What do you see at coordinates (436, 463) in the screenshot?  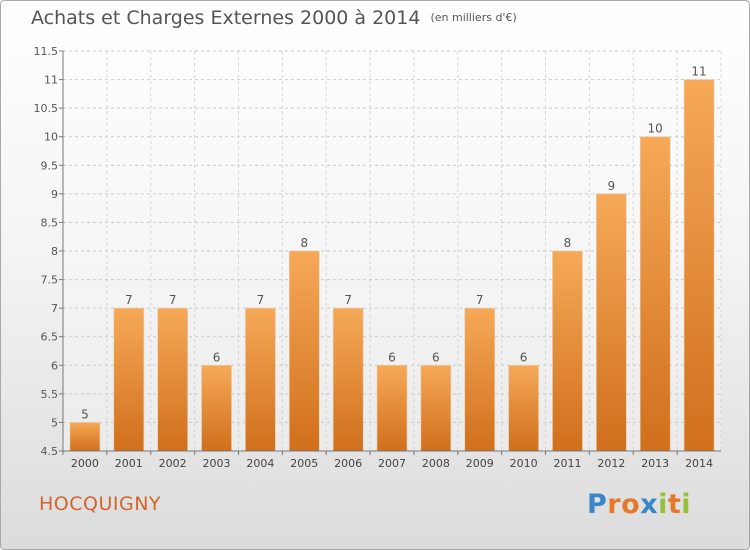 I see `x-tick-label: 2008` at bounding box center [436, 463].